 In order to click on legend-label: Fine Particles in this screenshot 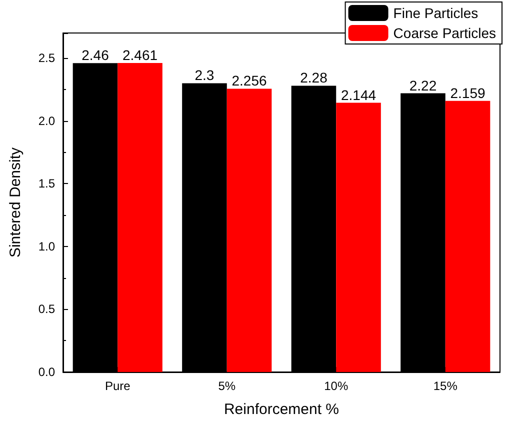, I will do `click(435, 13)`.